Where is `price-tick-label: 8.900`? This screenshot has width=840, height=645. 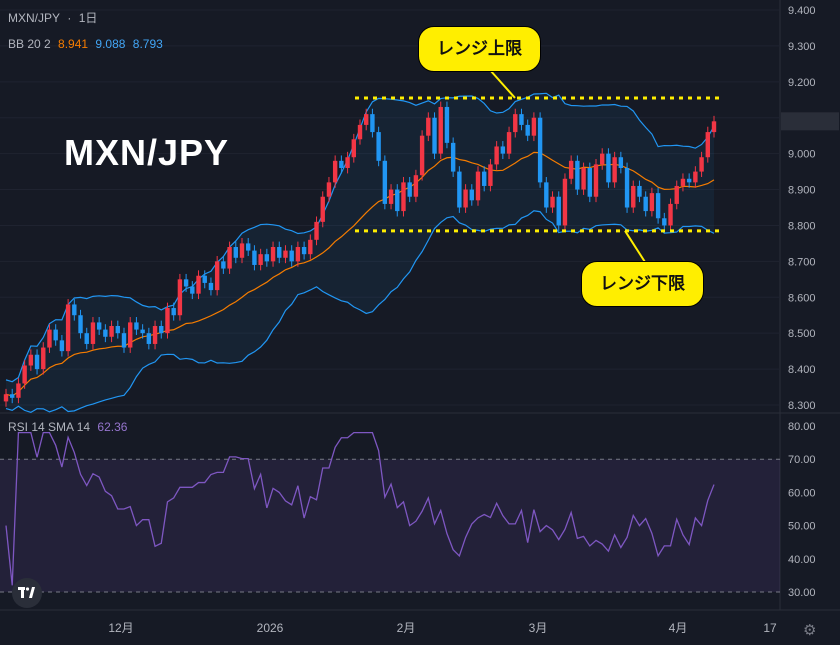
price-tick-label: 8.900 is located at coordinates (802, 191).